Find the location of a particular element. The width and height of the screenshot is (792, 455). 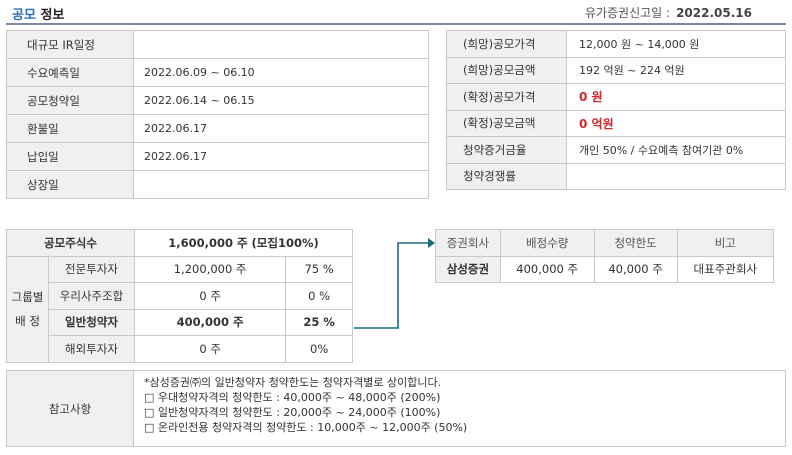

table-row: 환불일 2022.06.17 is located at coordinates (217, 128).